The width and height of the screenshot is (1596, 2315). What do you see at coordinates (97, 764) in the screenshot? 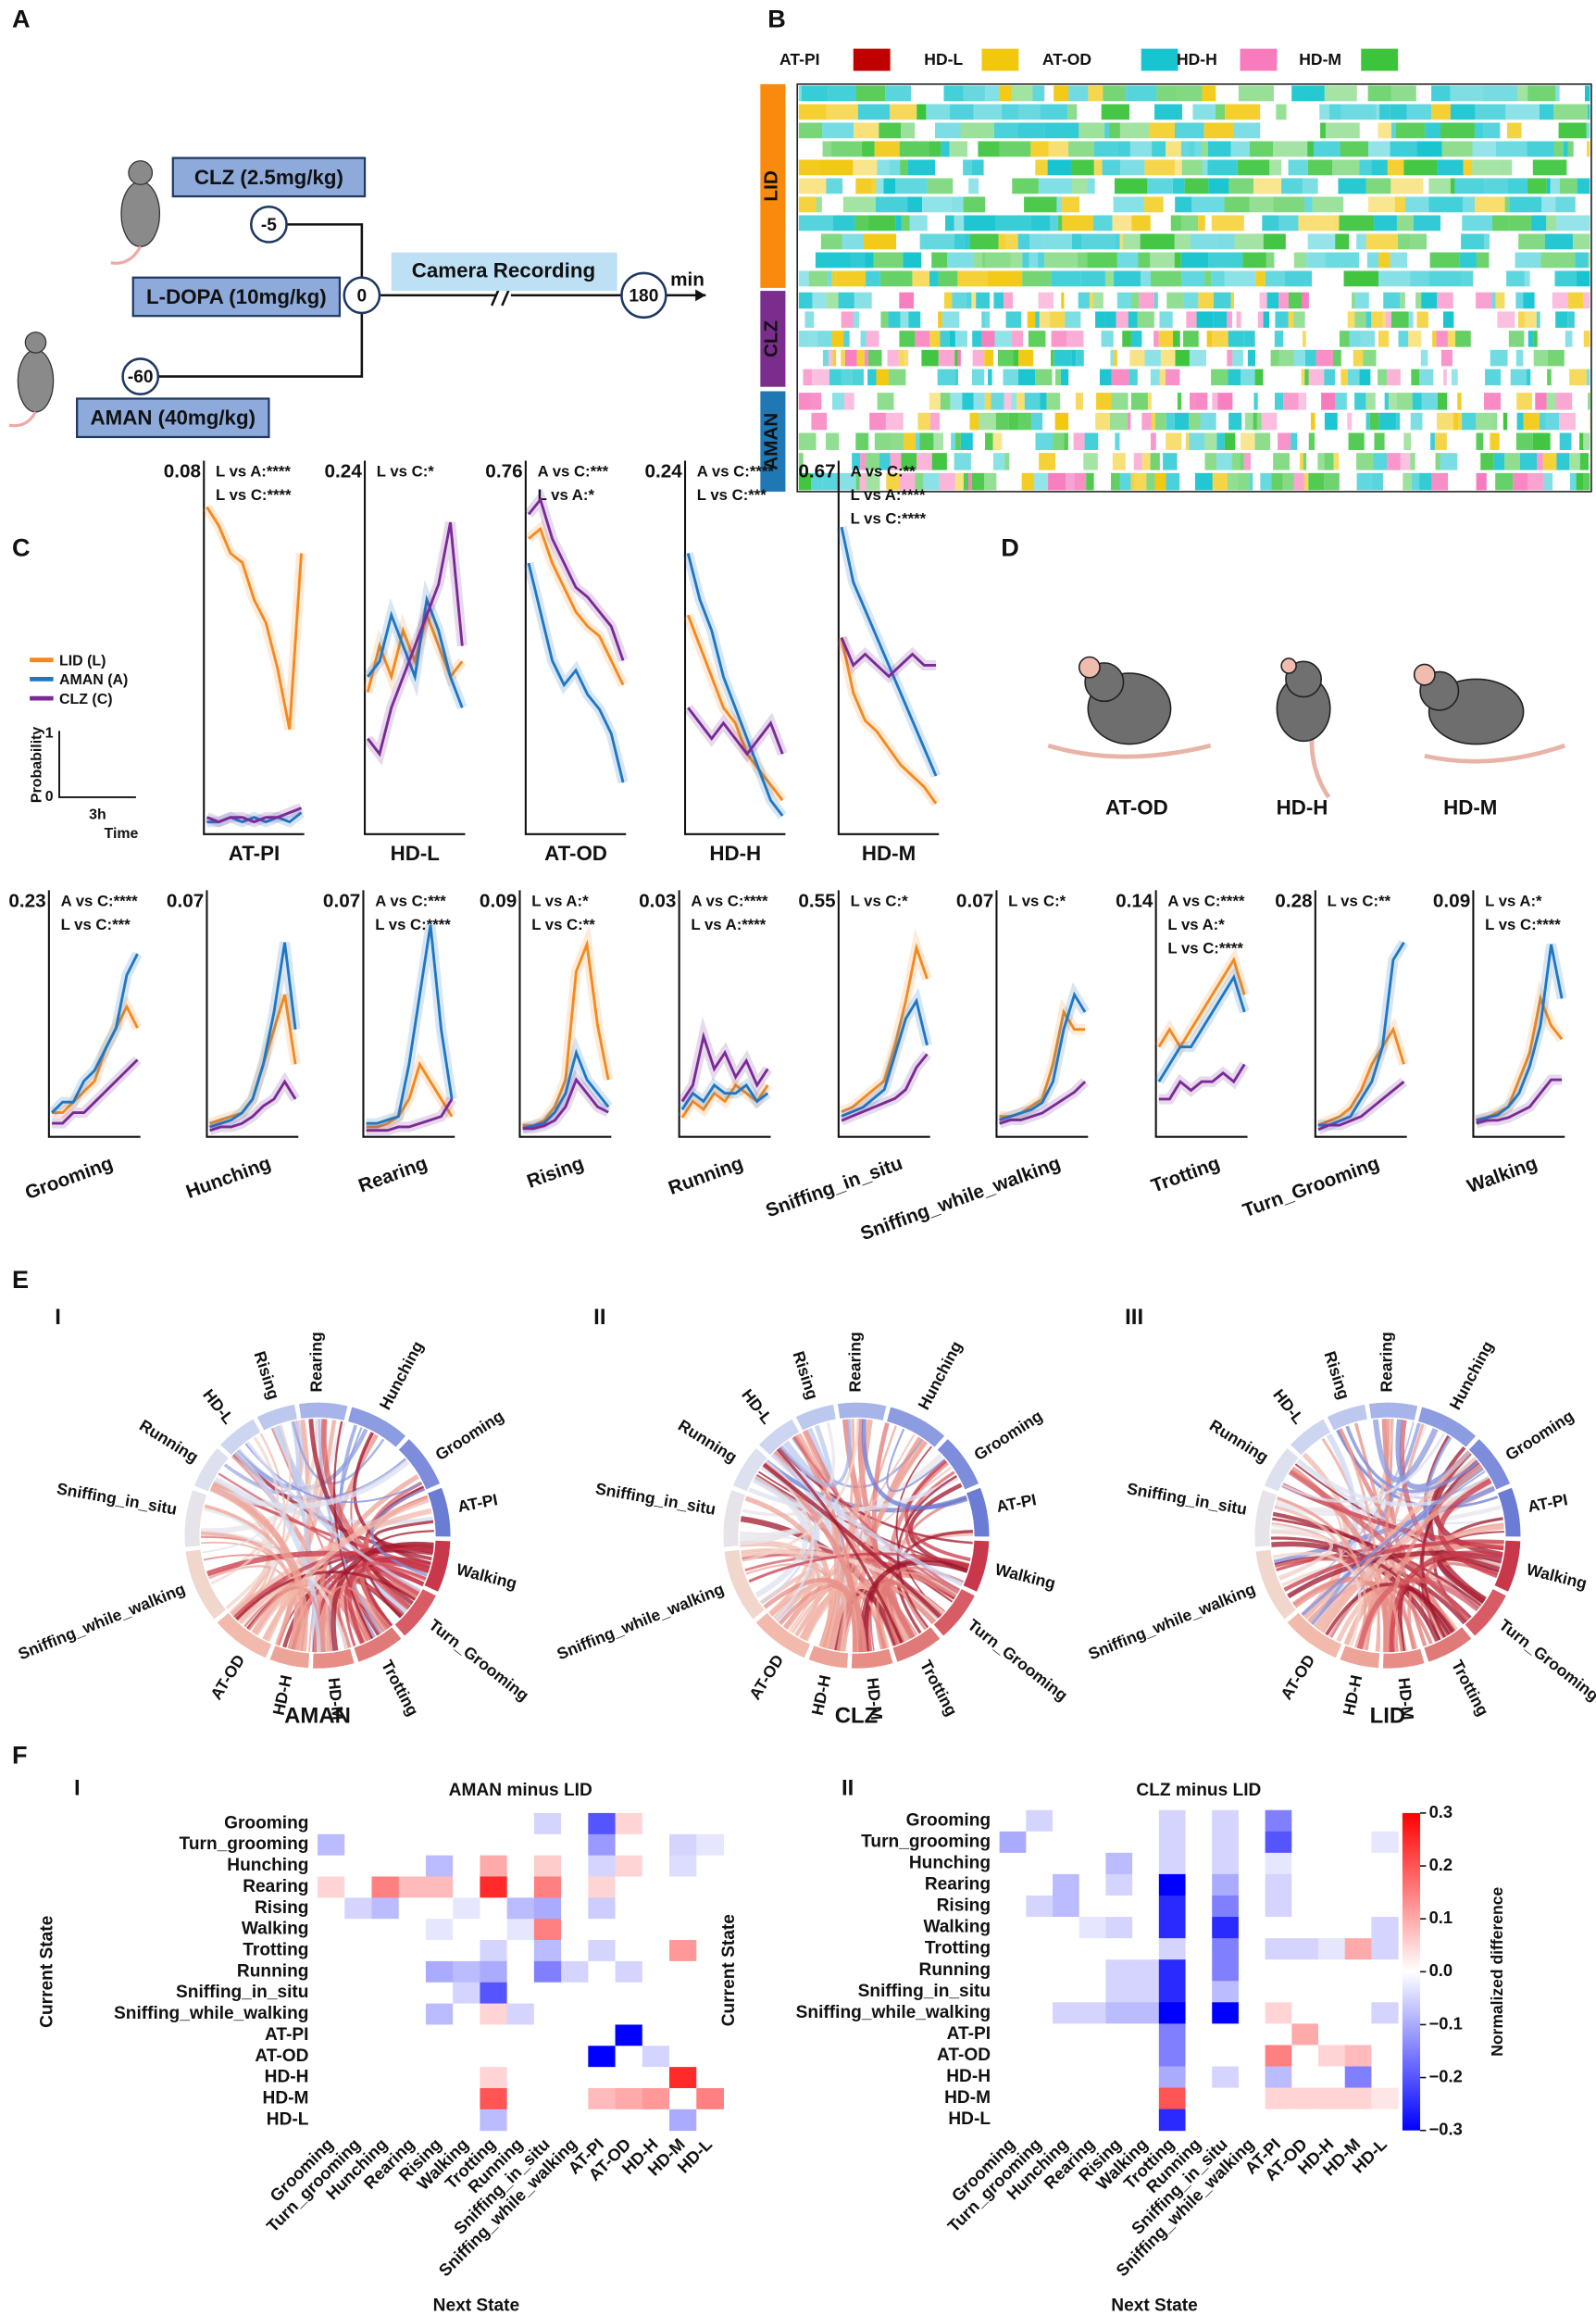
I see `scale-bar` at bounding box center [97, 764].